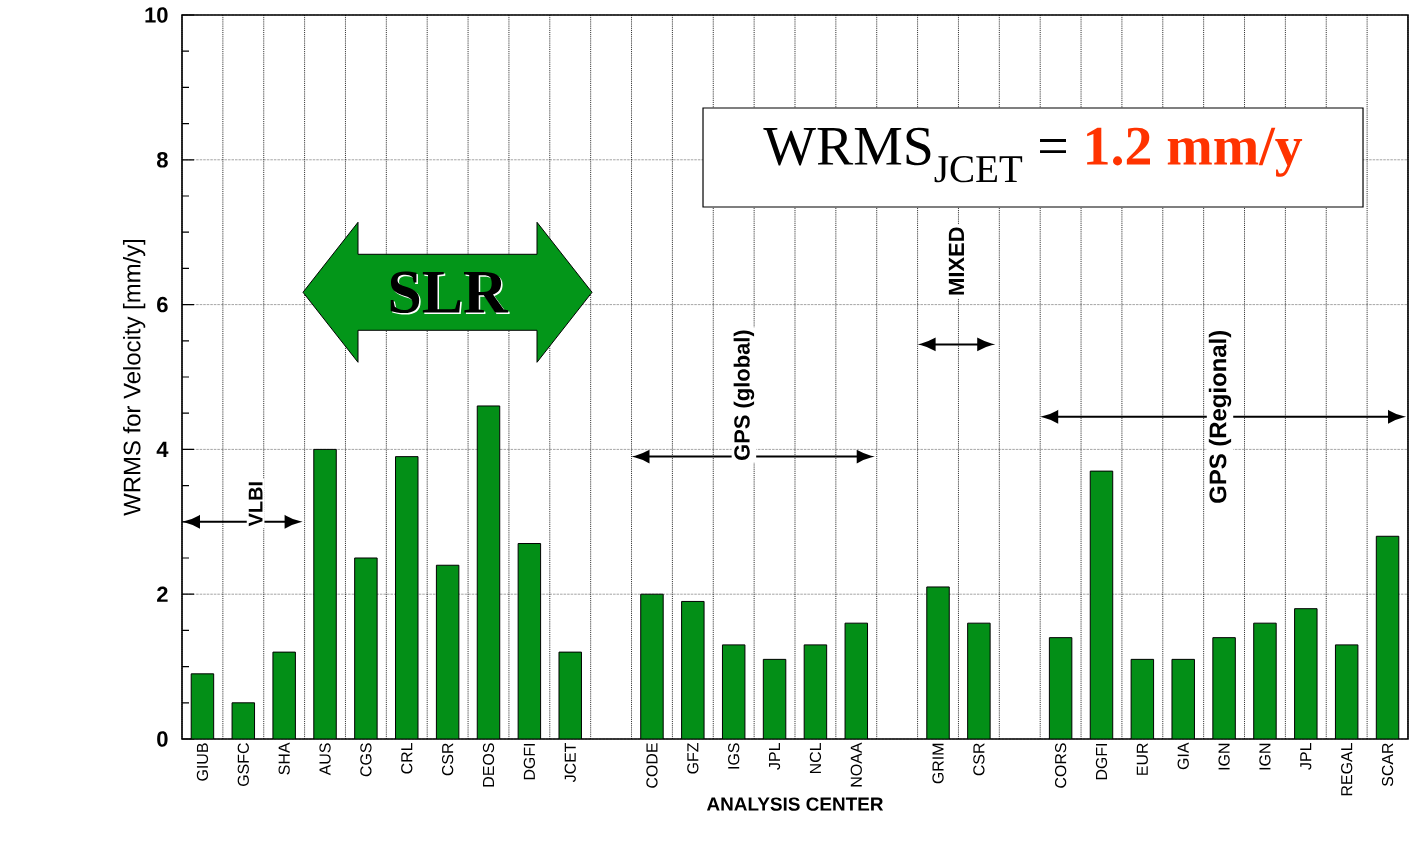 The height and width of the screenshot is (847, 1412). Describe the element at coordinates (156, 15) in the screenshot. I see `y-tick-label: 10` at that location.